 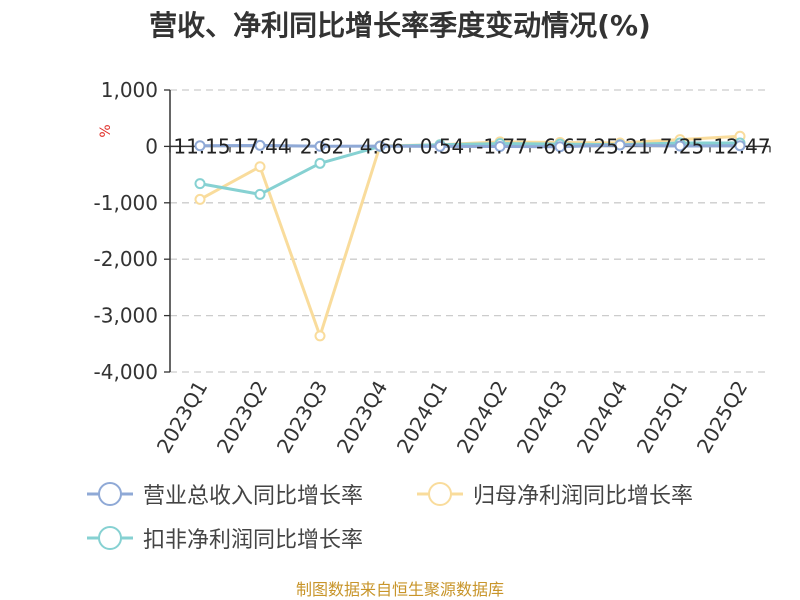 What do you see at coordinates (126, 372) in the screenshot?
I see `y-tick-label: -4,000` at bounding box center [126, 372].